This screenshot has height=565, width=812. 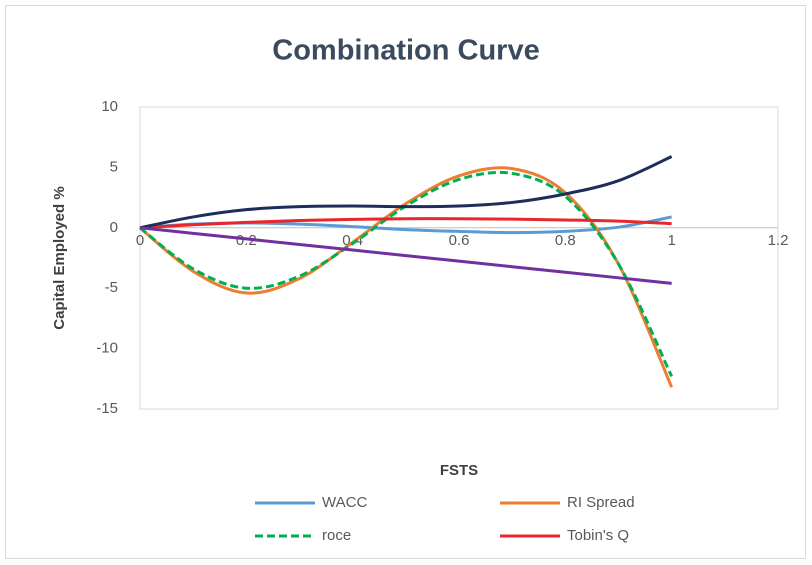 What do you see at coordinates (459, 470) in the screenshot?
I see `x-axis-title: FSTS` at bounding box center [459, 470].